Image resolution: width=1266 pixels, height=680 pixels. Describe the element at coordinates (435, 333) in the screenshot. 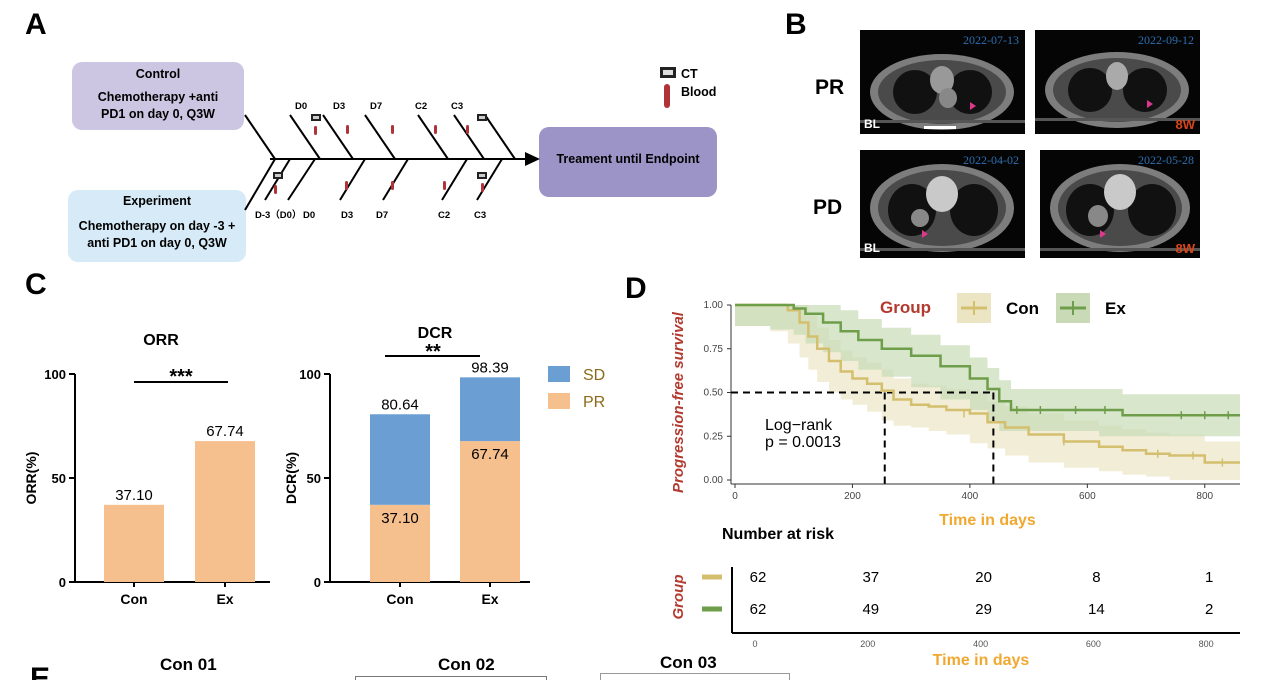

I see `chart-title: DCR` at that location.